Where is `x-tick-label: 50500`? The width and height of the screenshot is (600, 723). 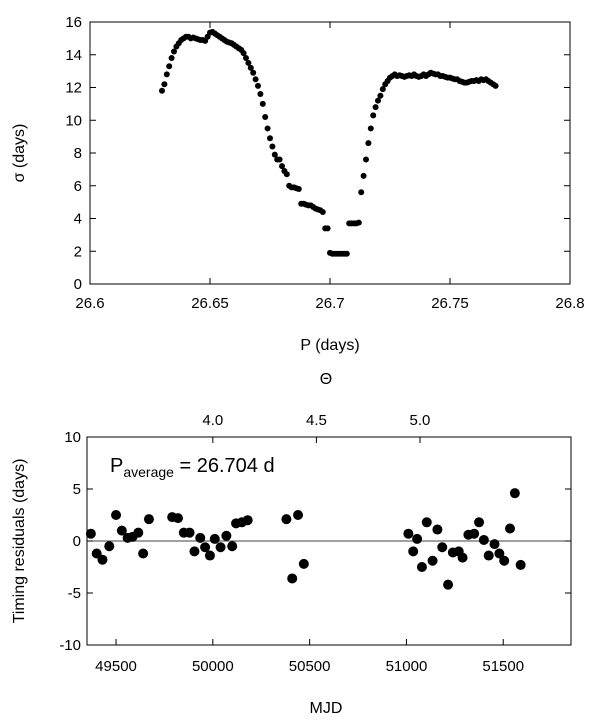
x-tick-label: 50500 is located at coordinates (310, 666).